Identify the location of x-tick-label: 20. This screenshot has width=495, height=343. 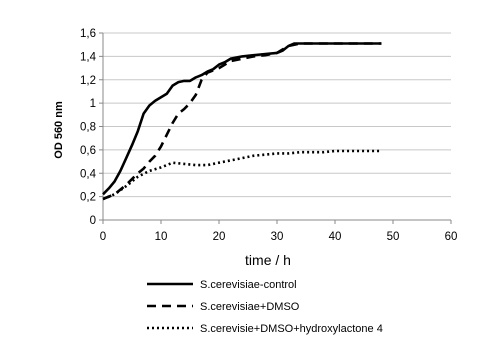
(219, 237).